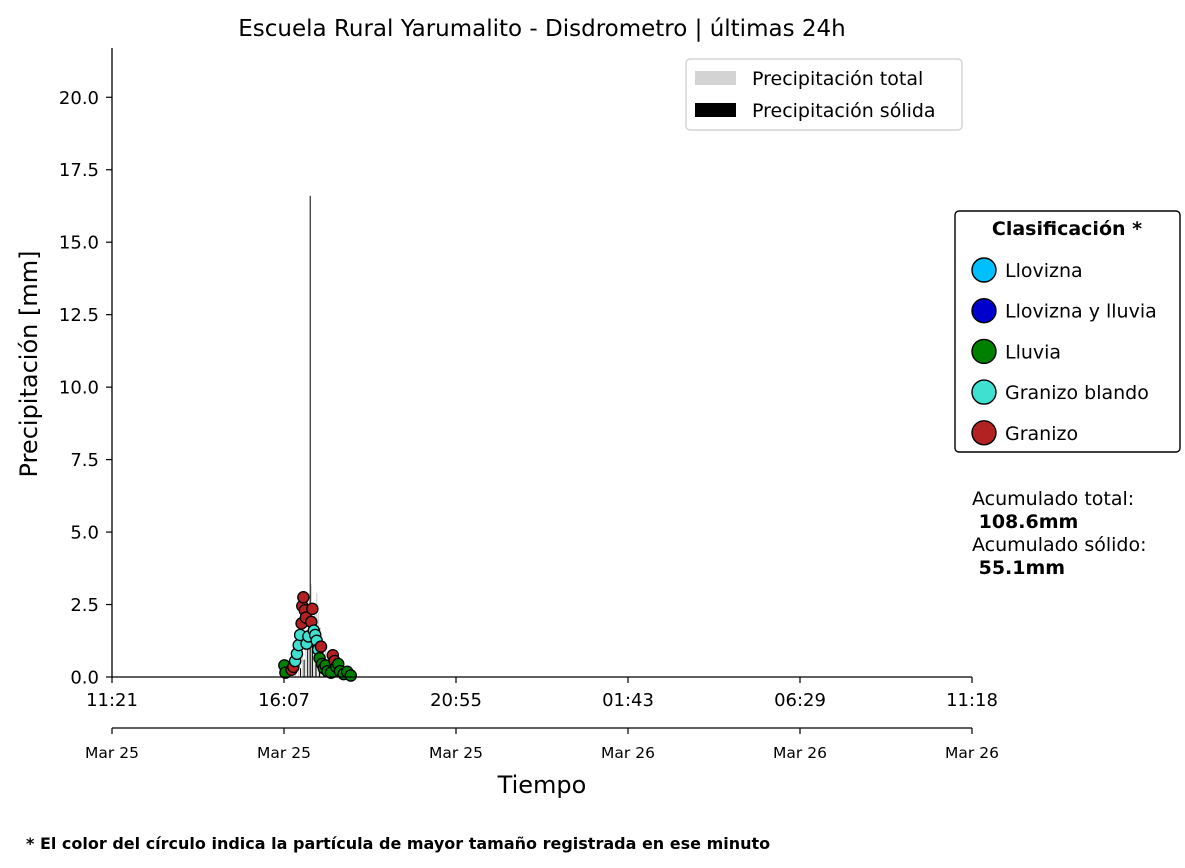 This screenshot has height=868, width=1185. I want to click on classification-points, so click(318, 636).